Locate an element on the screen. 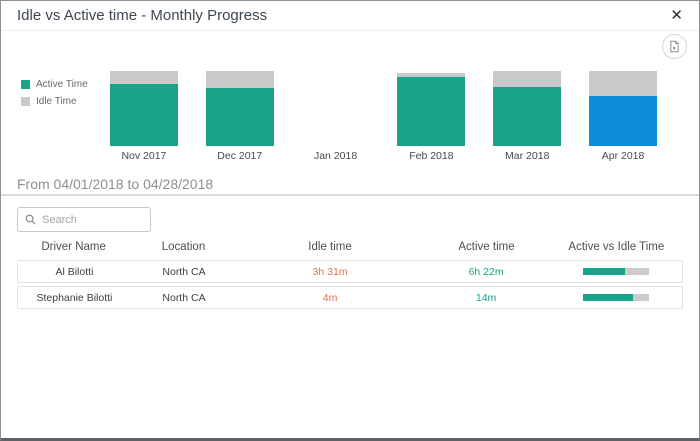 This screenshot has height=441, width=700. chart-slot-nov-2017: Nov 2017 is located at coordinates (144, 118).